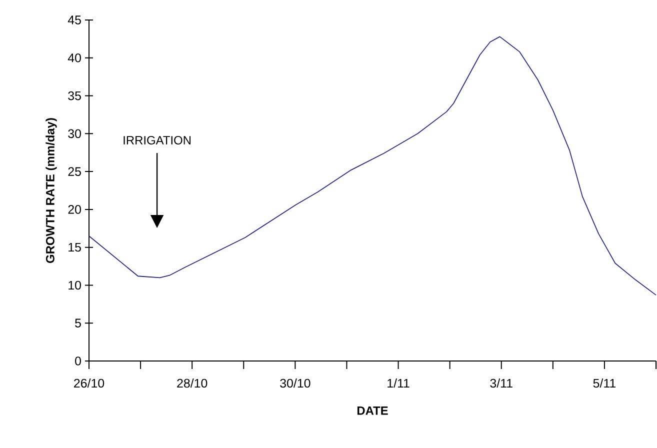 This screenshot has height=448, width=657. Describe the element at coordinates (295, 383) in the screenshot. I see `x-tick-label: 30/10` at that location.